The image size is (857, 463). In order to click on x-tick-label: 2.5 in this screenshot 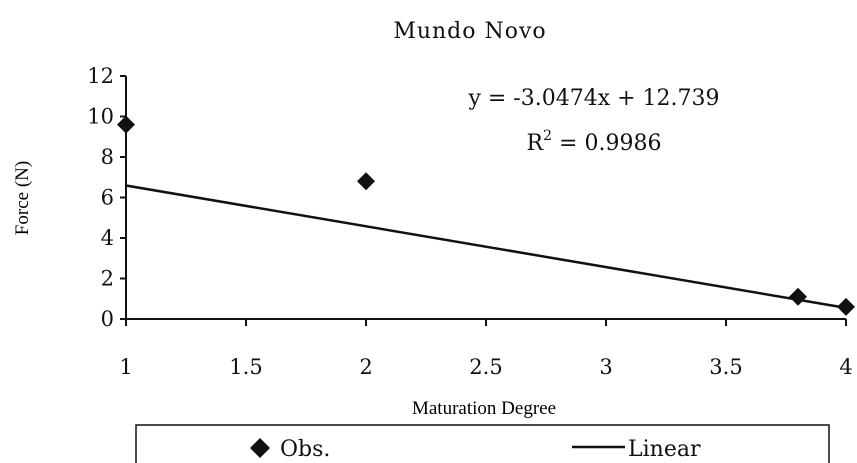, I will do `click(485, 367)`.